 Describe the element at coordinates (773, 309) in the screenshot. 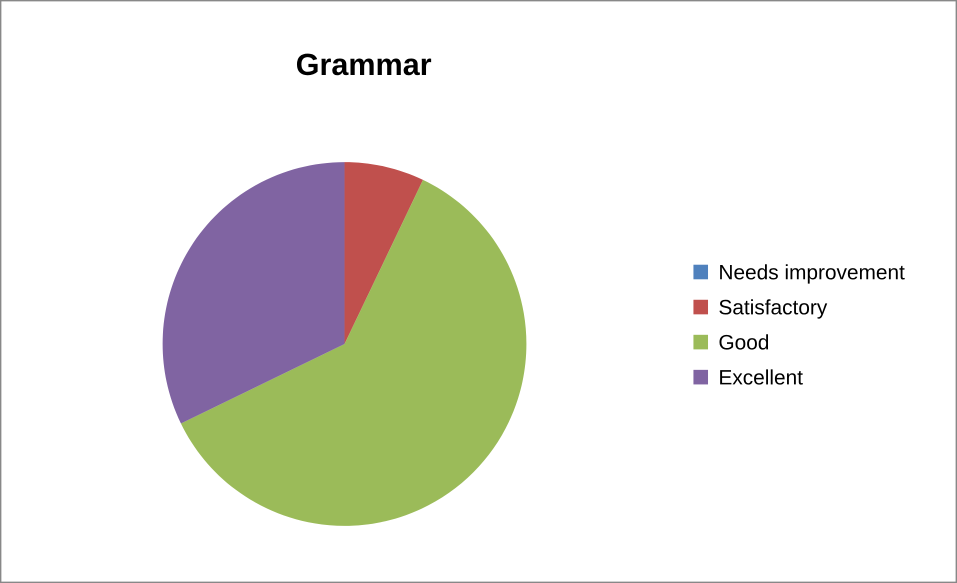

I see `legend-label: Satisfactory` at that location.